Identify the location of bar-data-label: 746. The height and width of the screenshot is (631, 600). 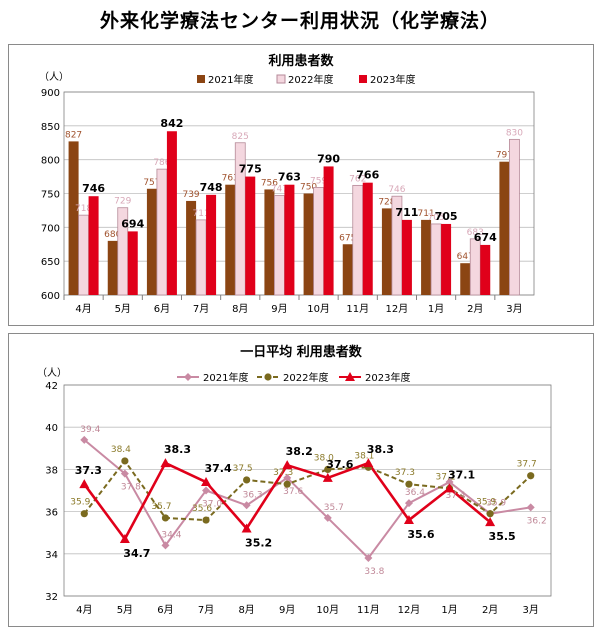
(396, 190).